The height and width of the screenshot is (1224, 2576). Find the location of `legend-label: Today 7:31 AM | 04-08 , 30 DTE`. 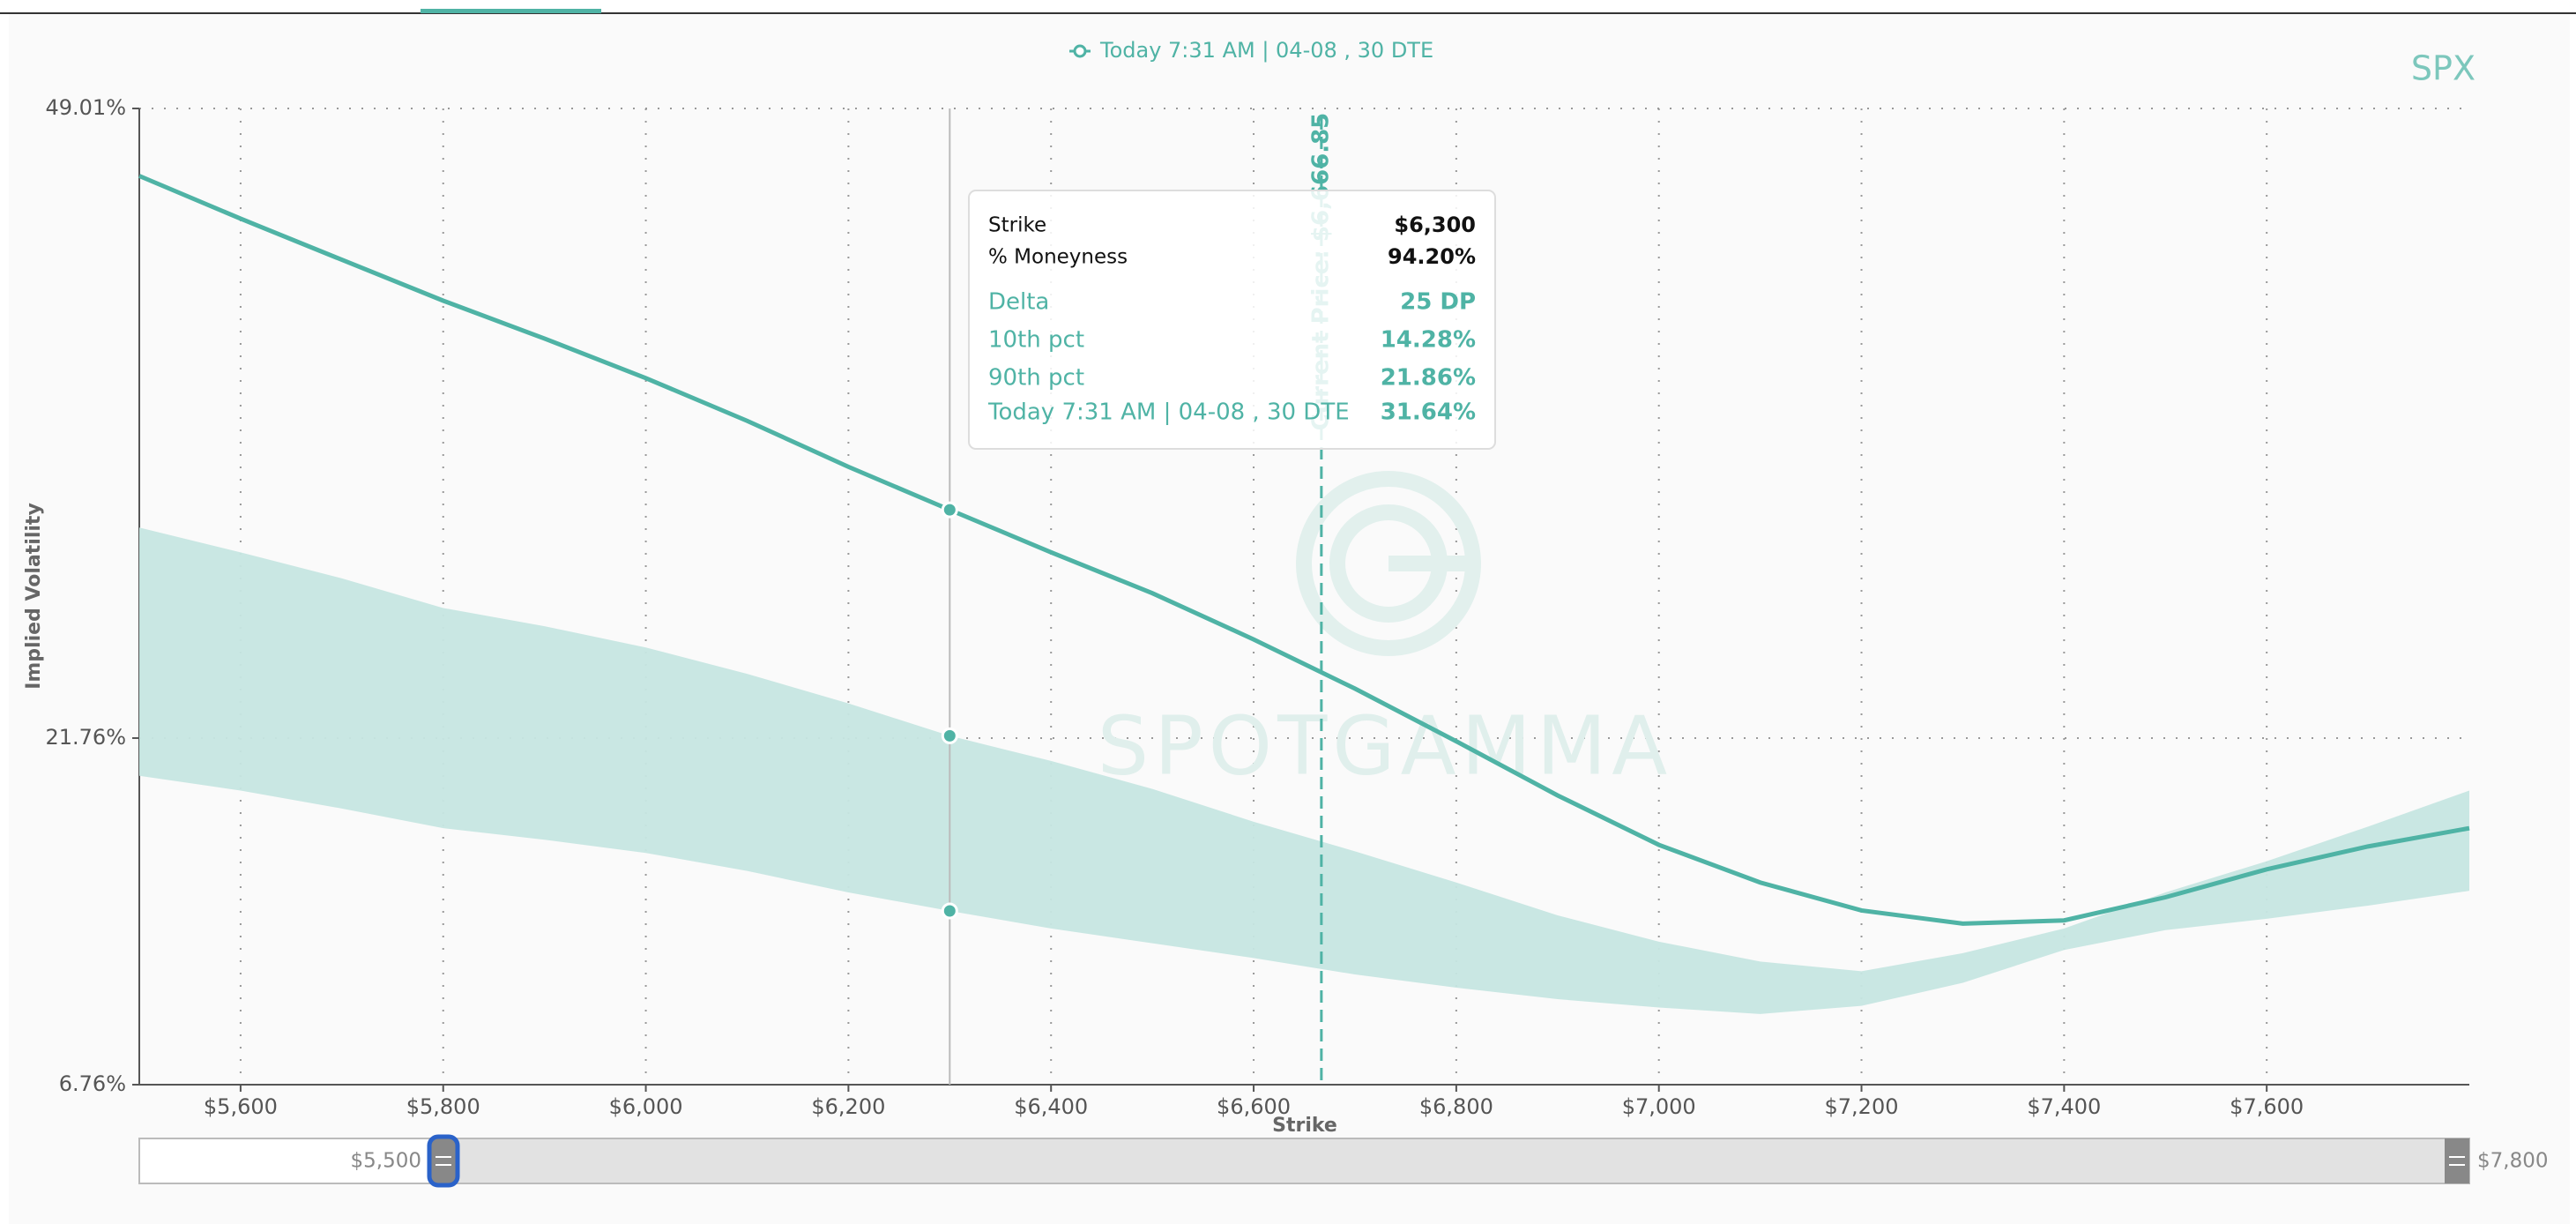

legend-label: Today 7:31 AM | 04-08 , 30 DTE is located at coordinates (1266, 51).